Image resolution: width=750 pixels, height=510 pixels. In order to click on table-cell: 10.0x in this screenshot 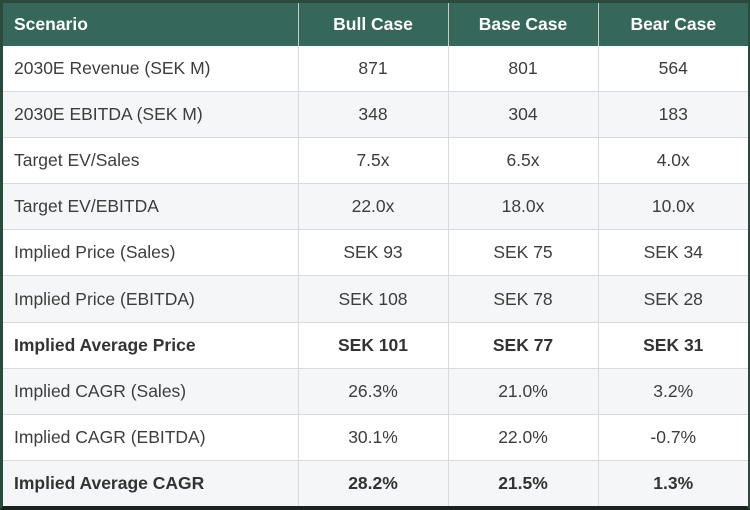, I will do `click(672, 206)`.